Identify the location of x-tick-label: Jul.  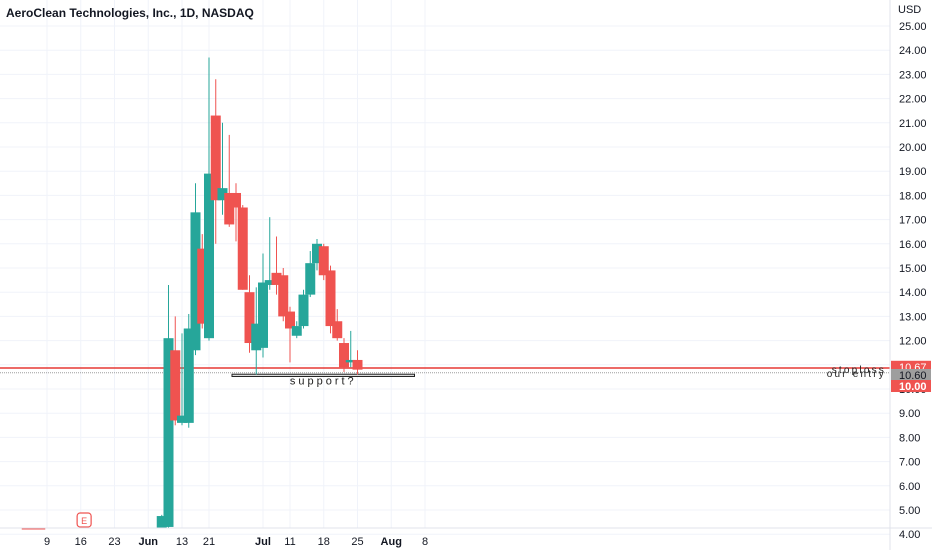
(263, 542).